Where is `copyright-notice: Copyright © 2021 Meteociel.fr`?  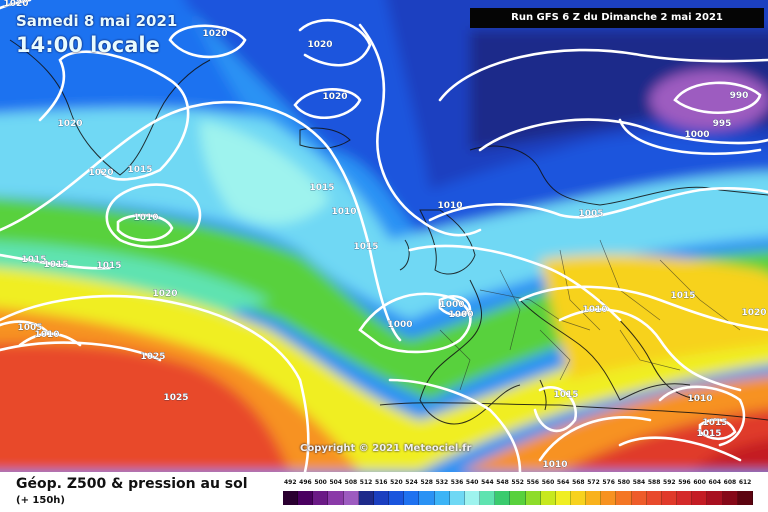 copyright-notice: Copyright © 2021 Meteociel.fr is located at coordinates (386, 448).